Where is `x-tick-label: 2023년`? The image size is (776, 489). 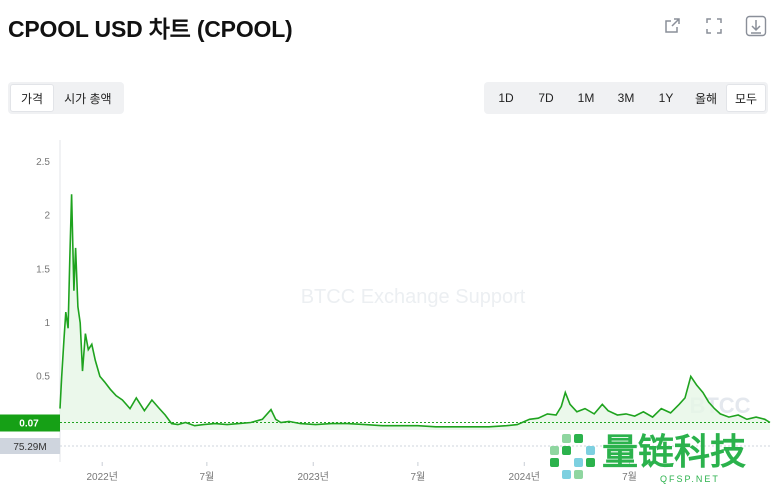 x-tick-label: 2023년 is located at coordinates (313, 477).